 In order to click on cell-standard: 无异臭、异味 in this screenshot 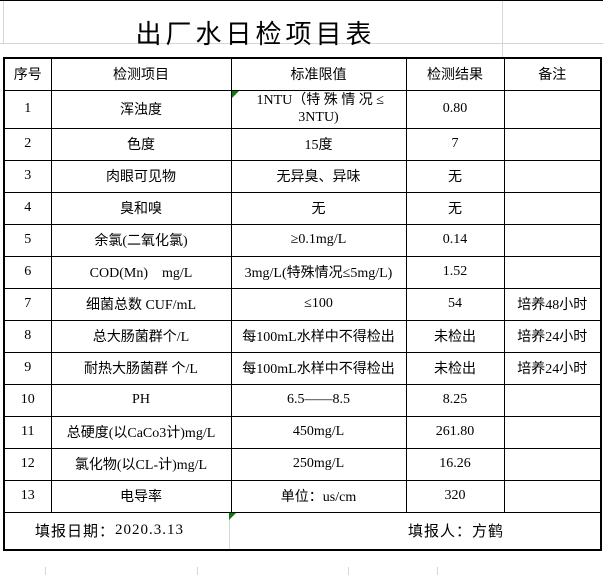, I will do `click(318, 176)`.